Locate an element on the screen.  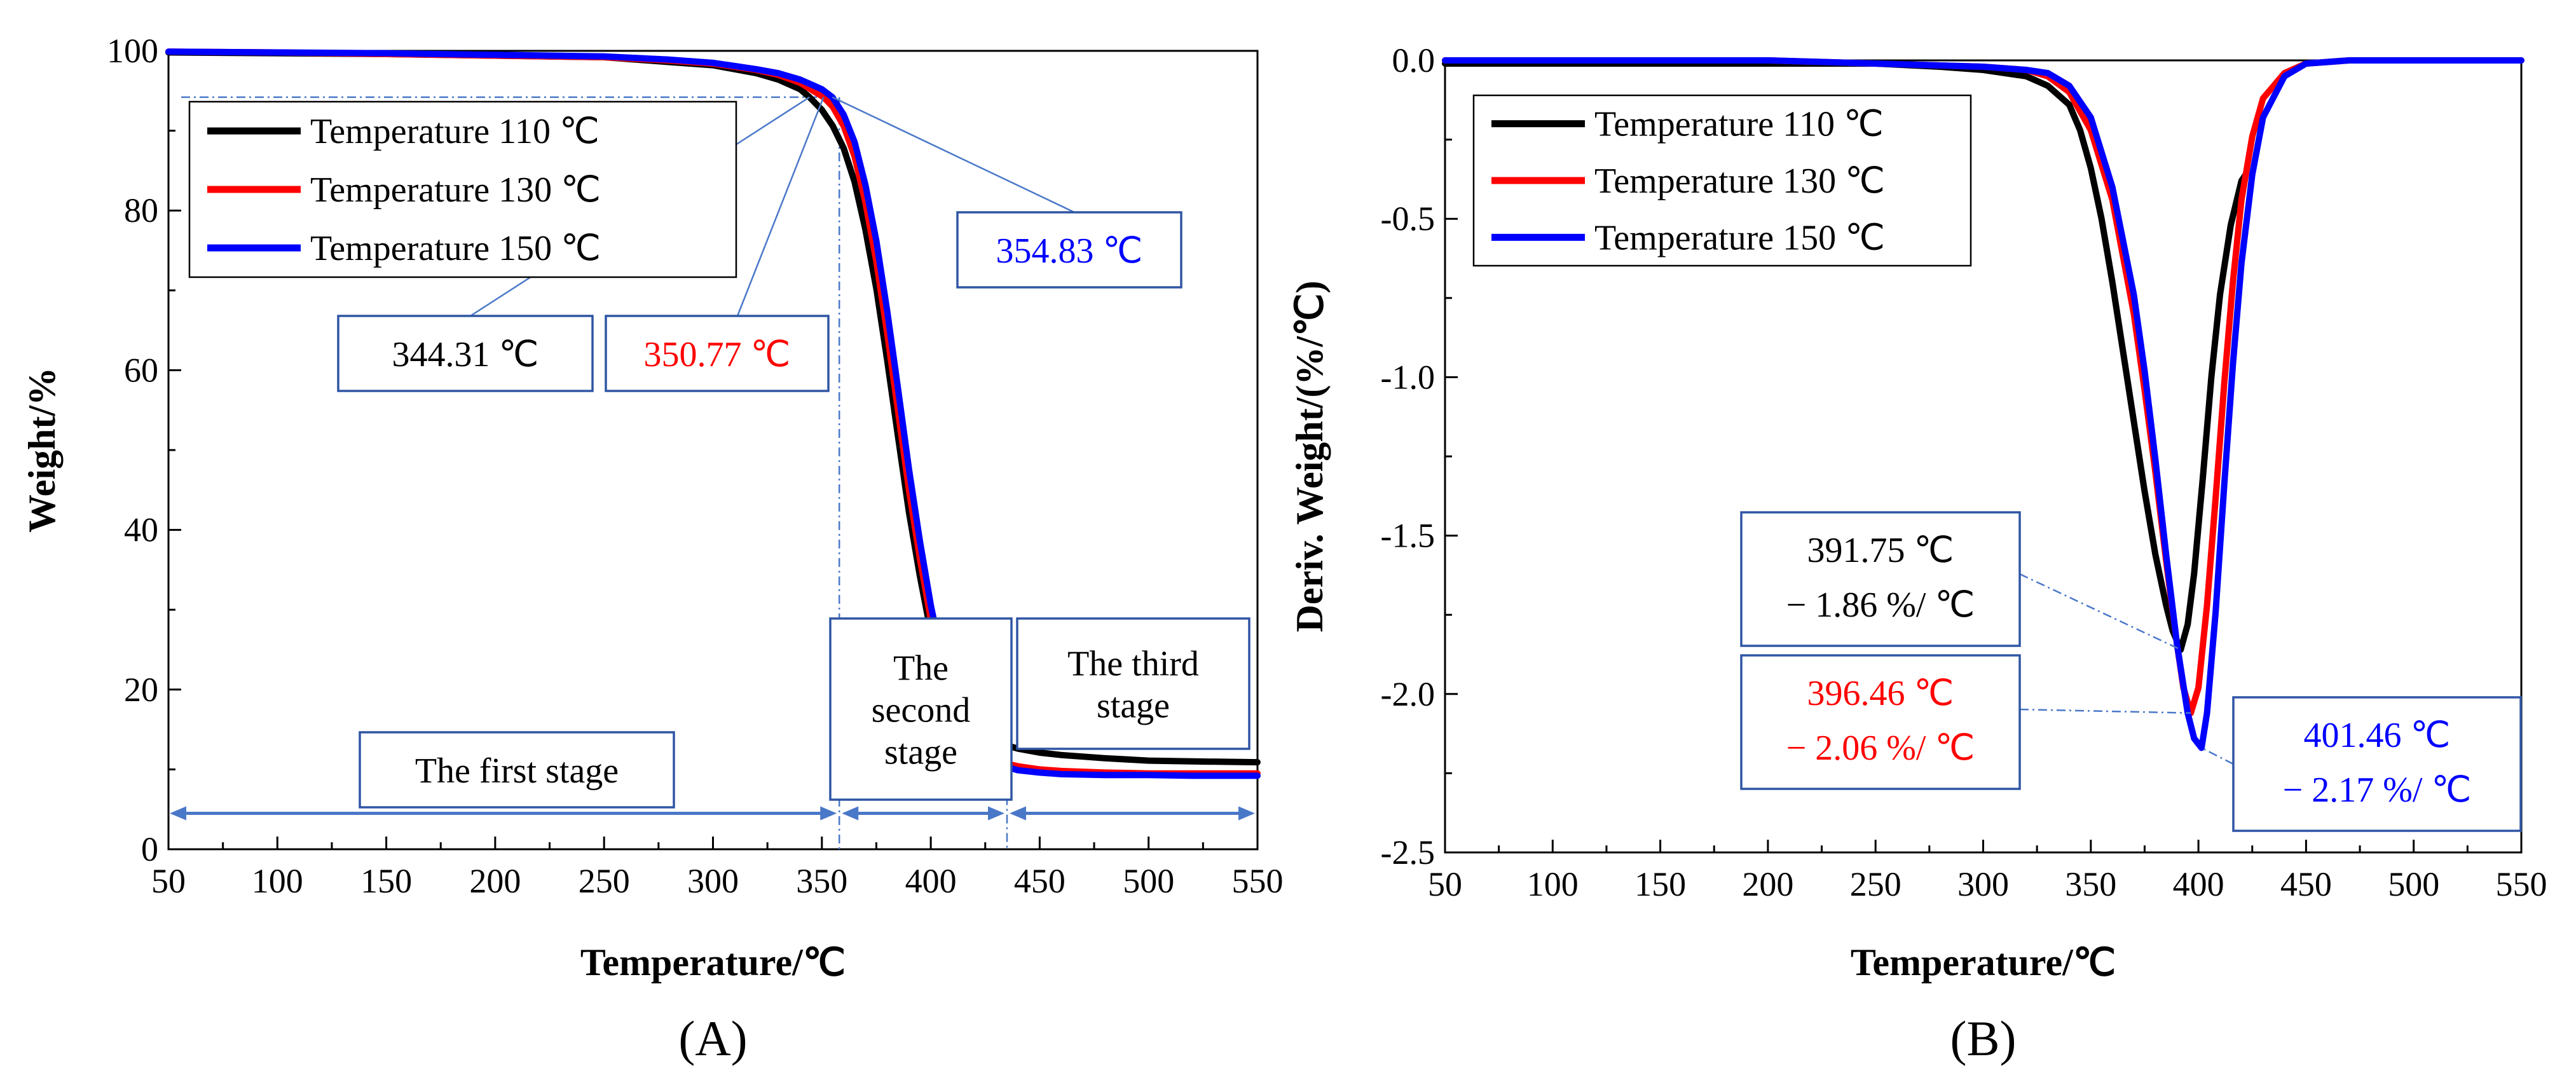
b-peak-label: 391.75 ℃ is located at coordinates (1881, 550).